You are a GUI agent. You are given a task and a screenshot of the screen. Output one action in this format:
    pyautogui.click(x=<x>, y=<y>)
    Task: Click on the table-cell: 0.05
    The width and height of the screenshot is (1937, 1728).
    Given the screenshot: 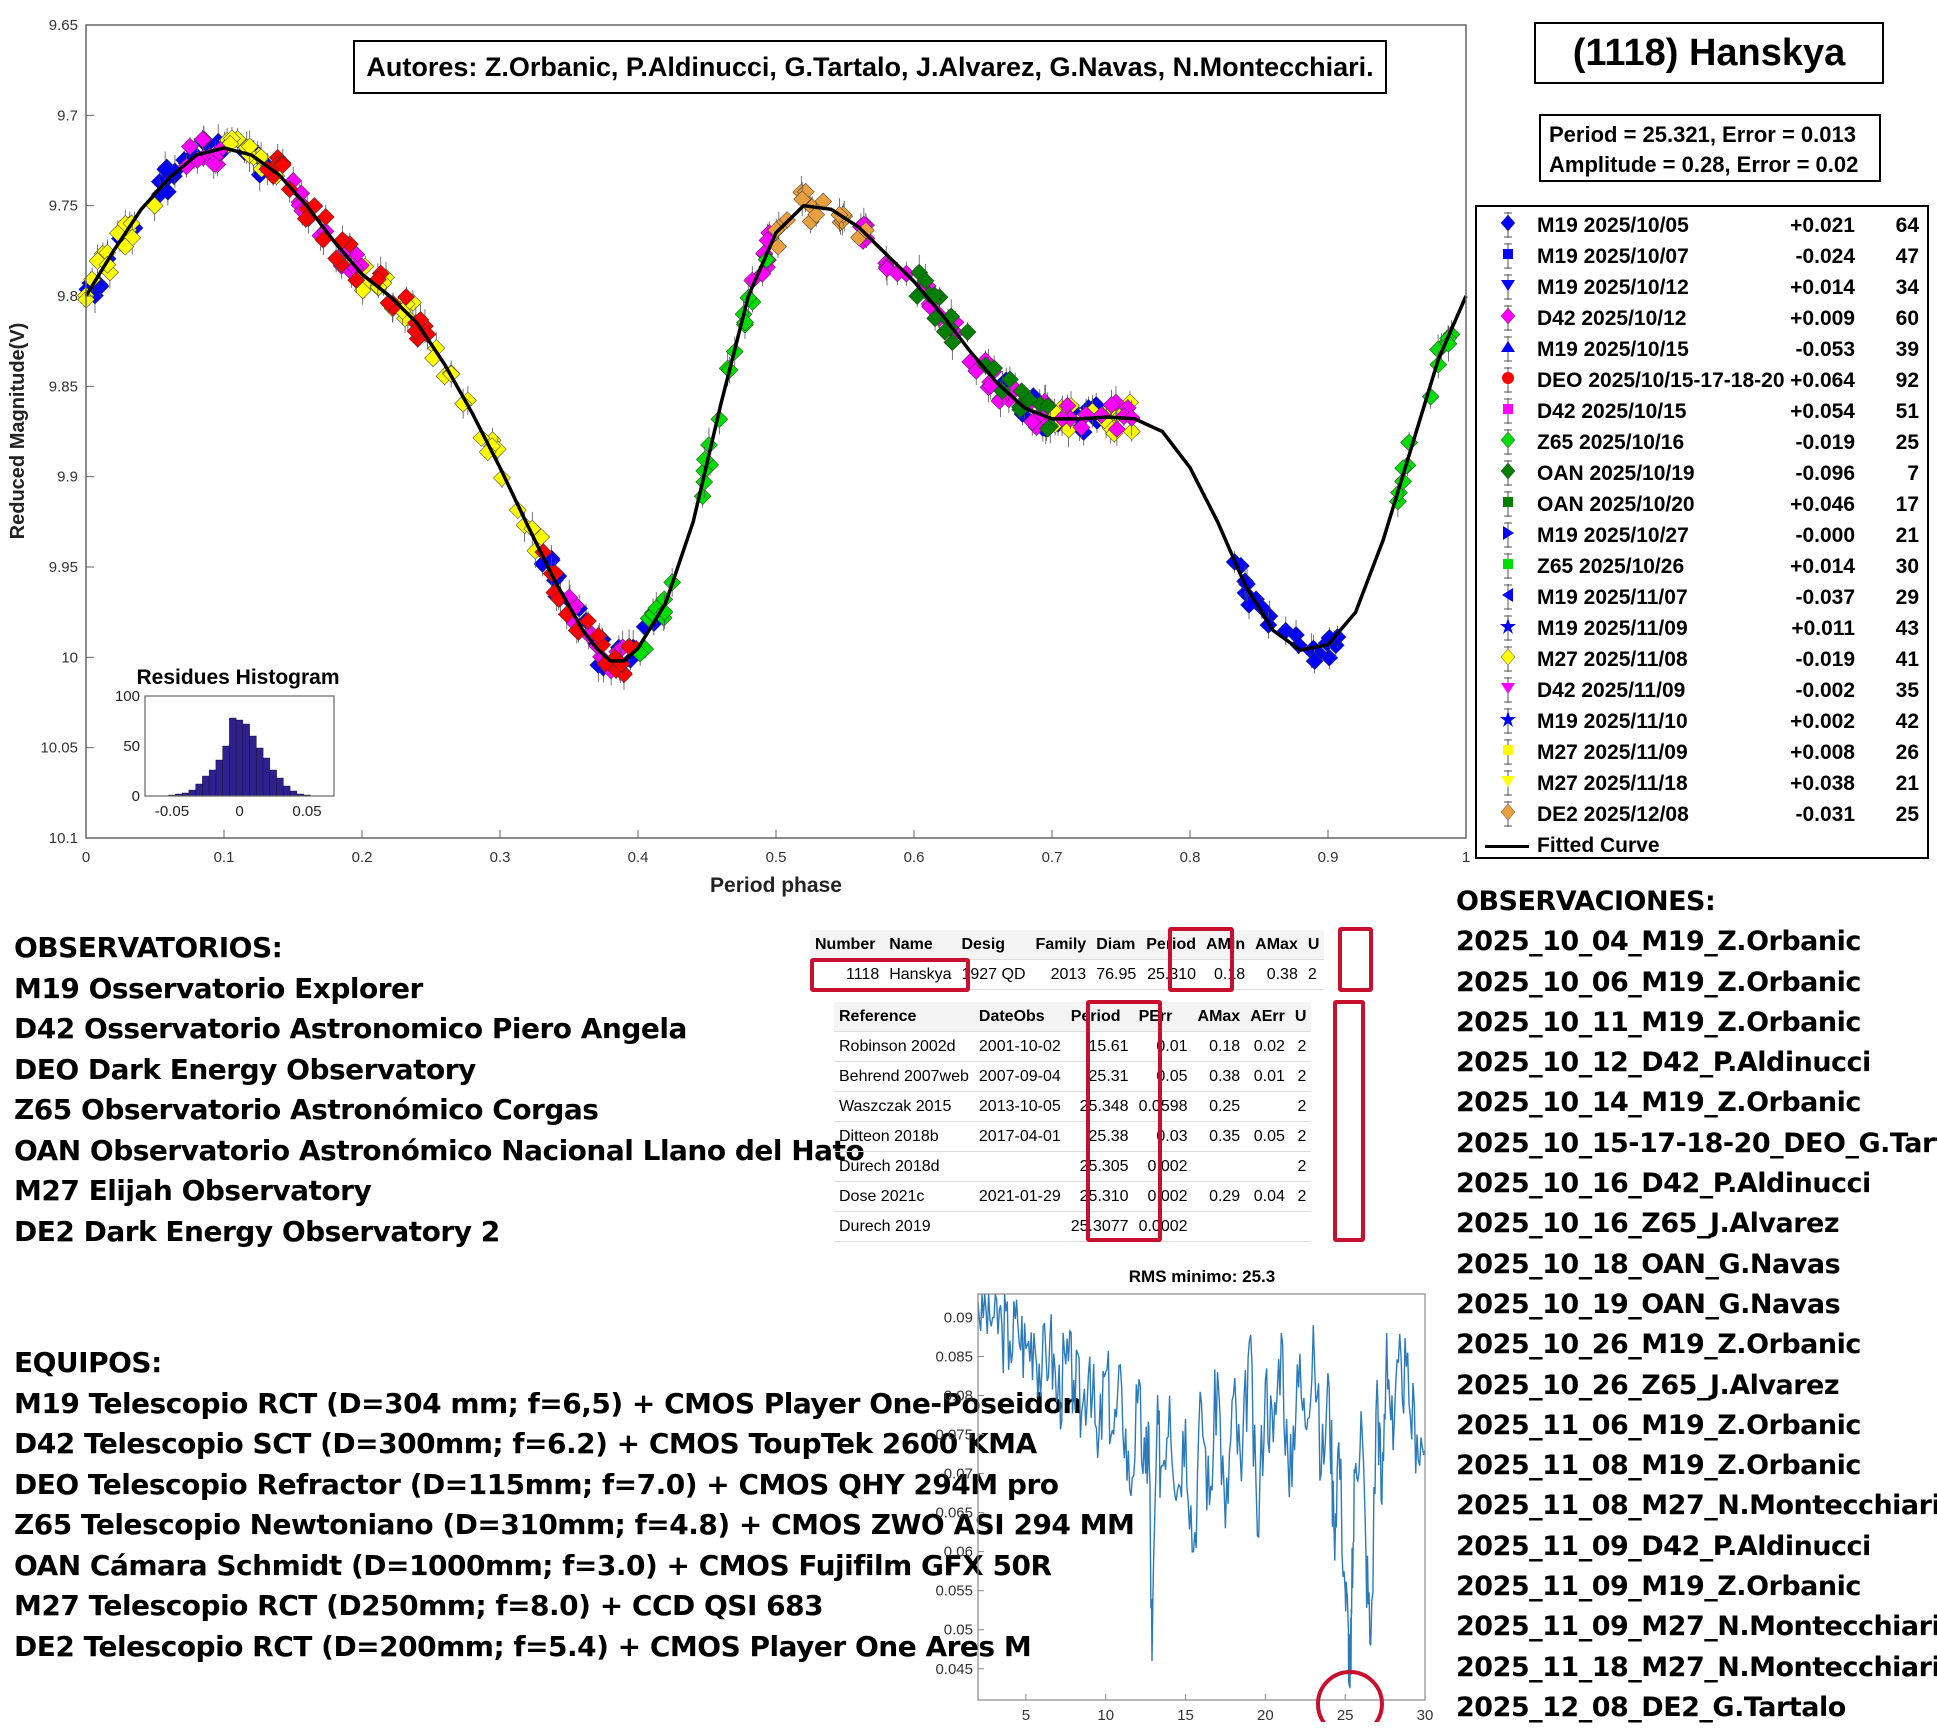 What is the action you would take?
    pyautogui.click(x=1163, y=1076)
    